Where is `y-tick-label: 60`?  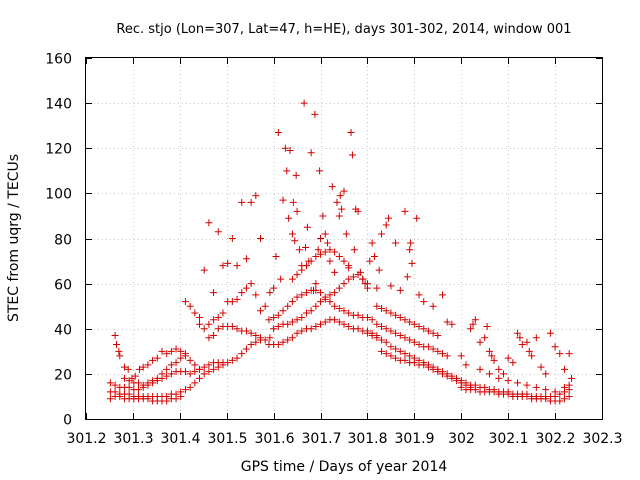
y-tick-label: 60 is located at coordinates (63, 286).